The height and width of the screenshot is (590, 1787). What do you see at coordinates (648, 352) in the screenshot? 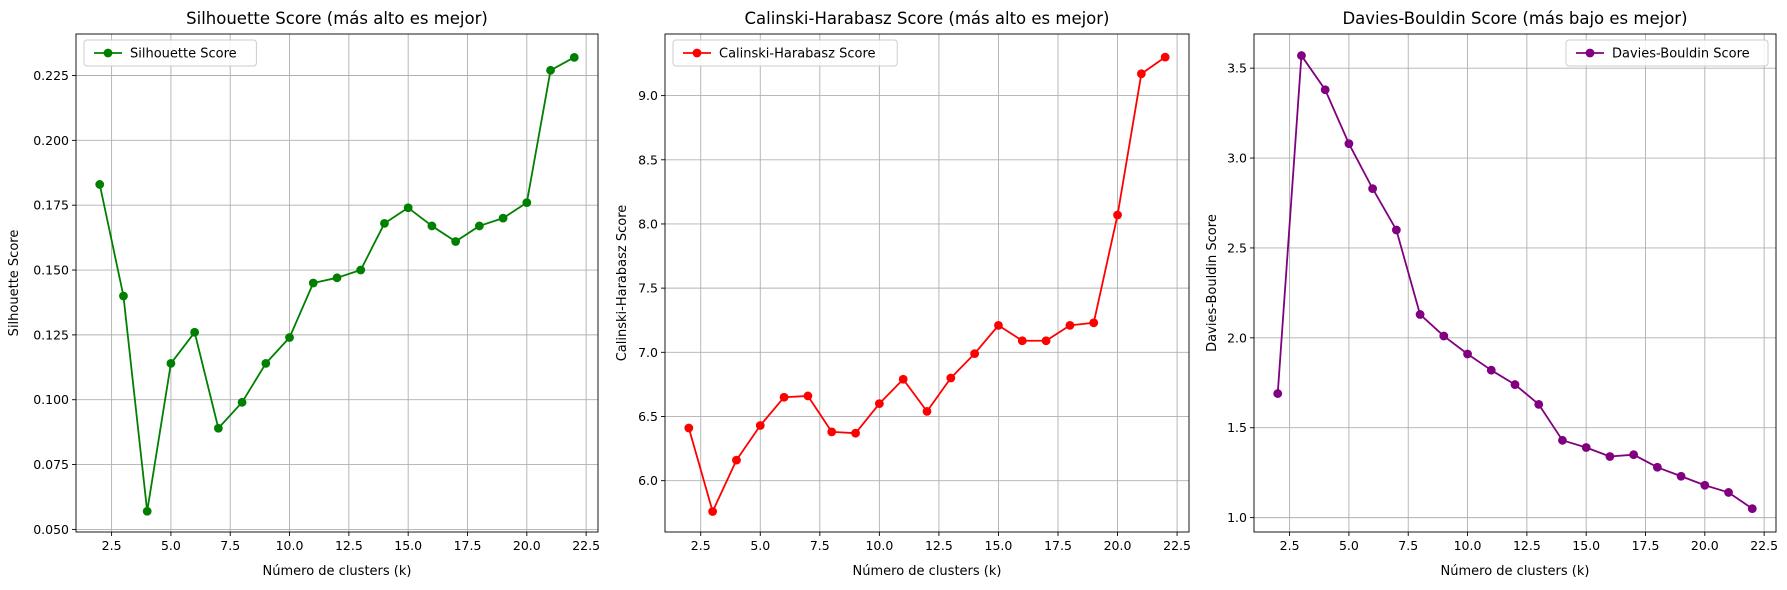
I see `y-tick-label: 7.0` at bounding box center [648, 352].